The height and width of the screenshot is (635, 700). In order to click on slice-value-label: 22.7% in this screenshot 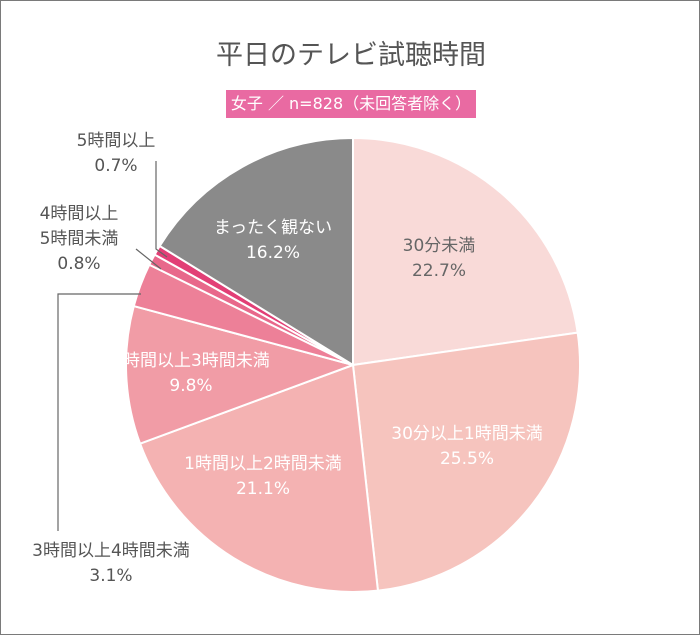, I will do `click(439, 271)`.